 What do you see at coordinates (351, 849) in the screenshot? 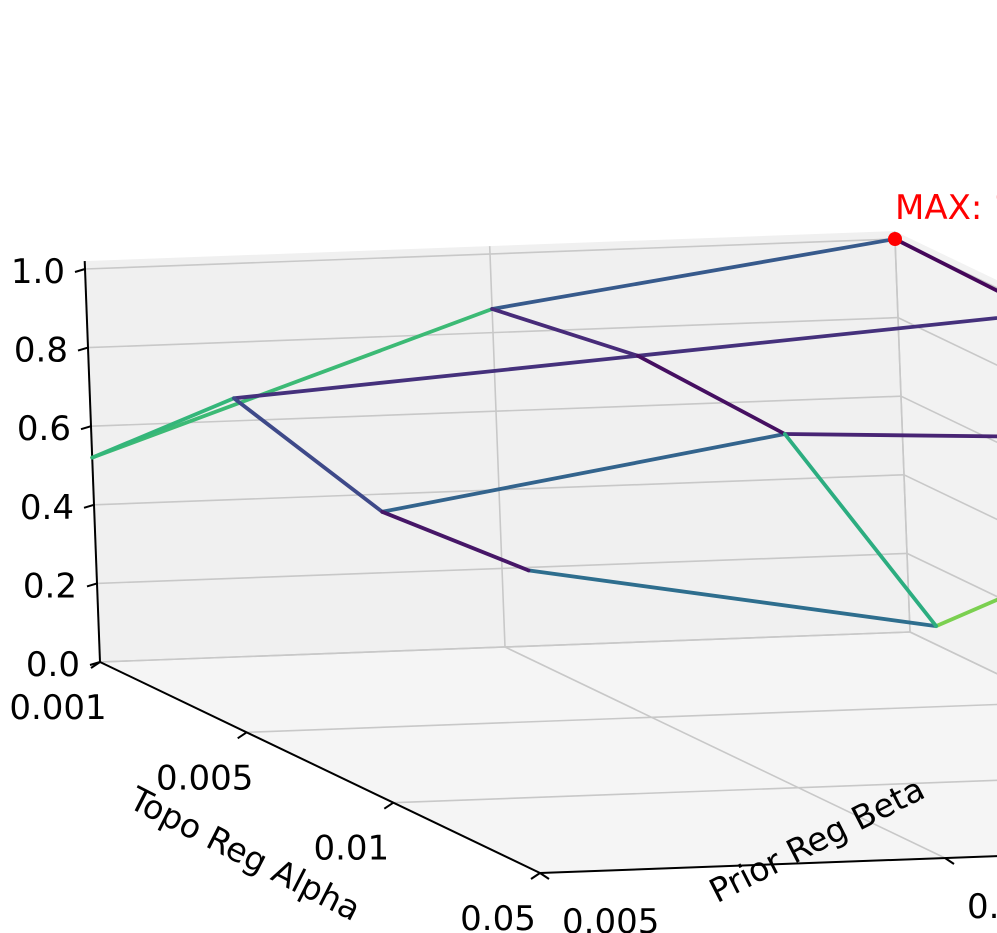
I see `x-tick-label: 0.01` at bounding box center [351, 849].